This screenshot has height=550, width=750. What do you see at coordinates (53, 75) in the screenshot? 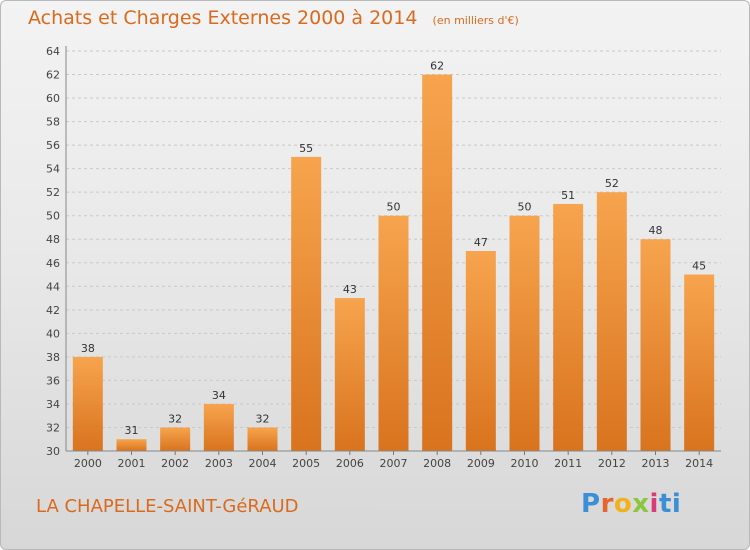
I see `y-tick-label: 62` at bounding box center [53, 75].